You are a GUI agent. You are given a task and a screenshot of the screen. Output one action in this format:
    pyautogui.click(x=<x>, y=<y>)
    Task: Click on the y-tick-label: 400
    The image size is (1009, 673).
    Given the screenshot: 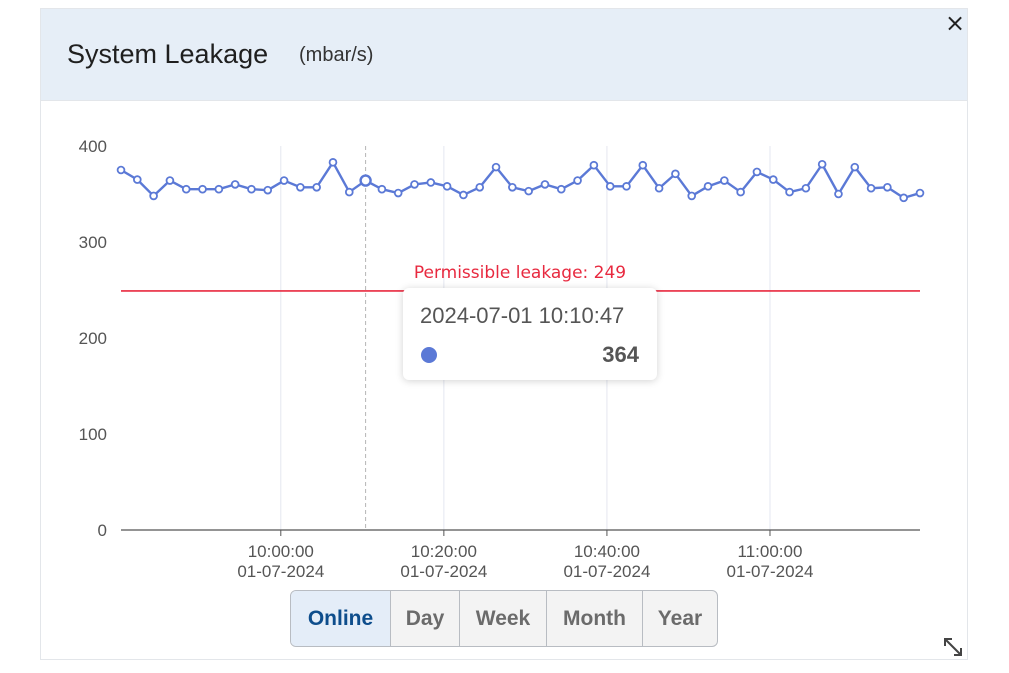 What is the action you would take?
    pyautogui.click(x=93, y=146)
    